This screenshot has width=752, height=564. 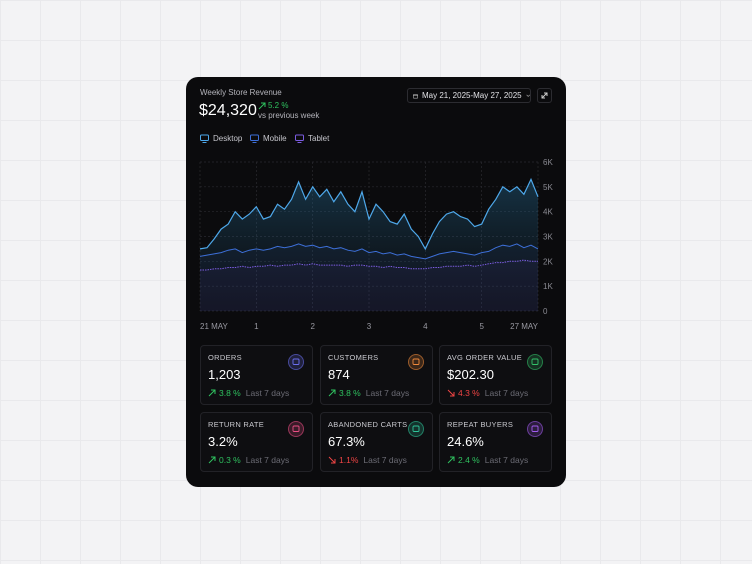 I want to click on kpi-label: ABANDONED CARTS, so click(x=368, y=424).